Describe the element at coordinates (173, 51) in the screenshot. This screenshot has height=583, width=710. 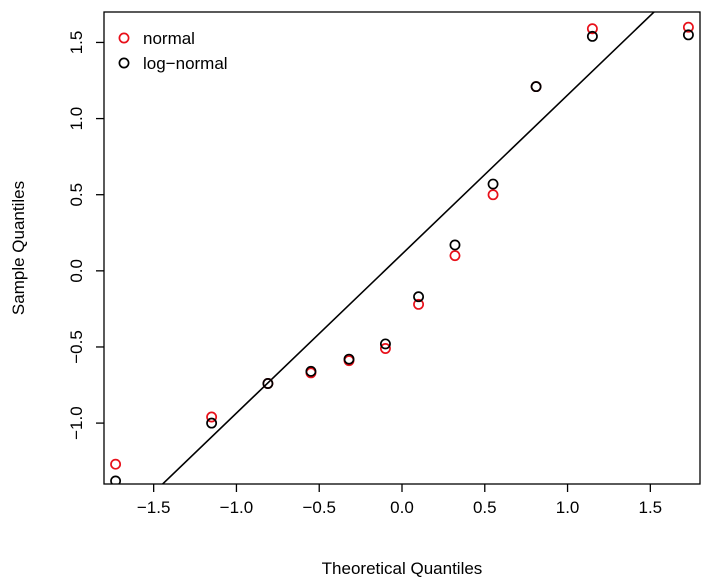
I see `legend: normal log−normal` at that location.